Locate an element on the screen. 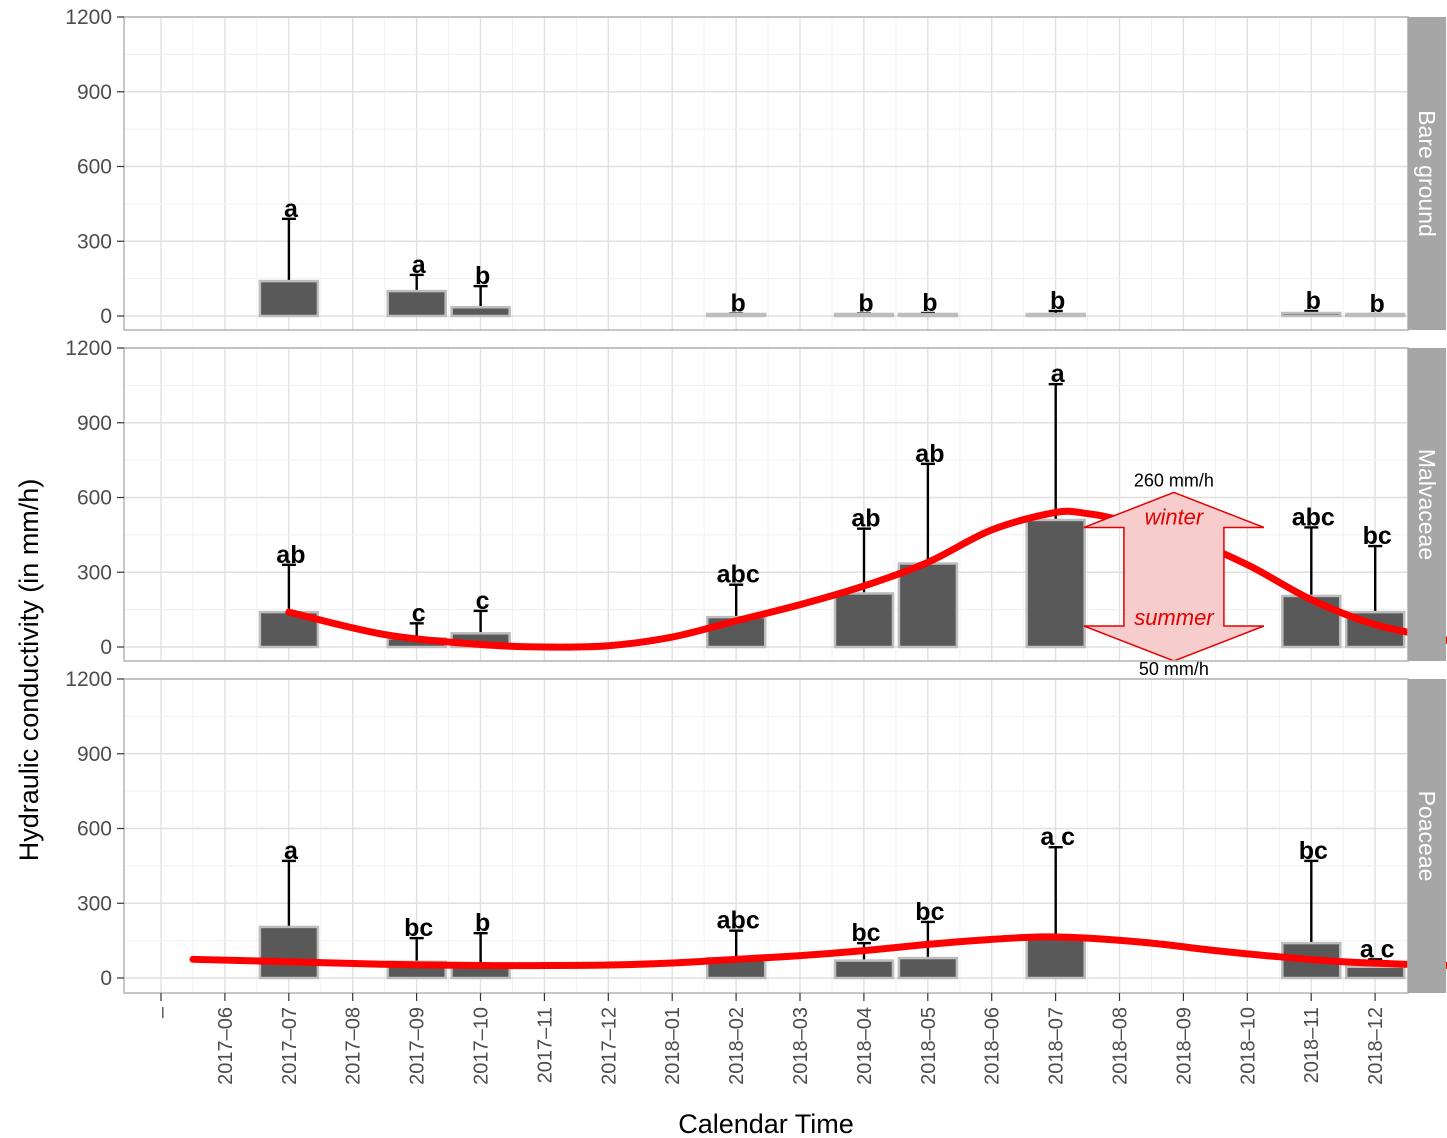 The width and height of the screenshot is (1447, 1138). facet-strip-label: Bare ground is located at coordinates (1427, 173).